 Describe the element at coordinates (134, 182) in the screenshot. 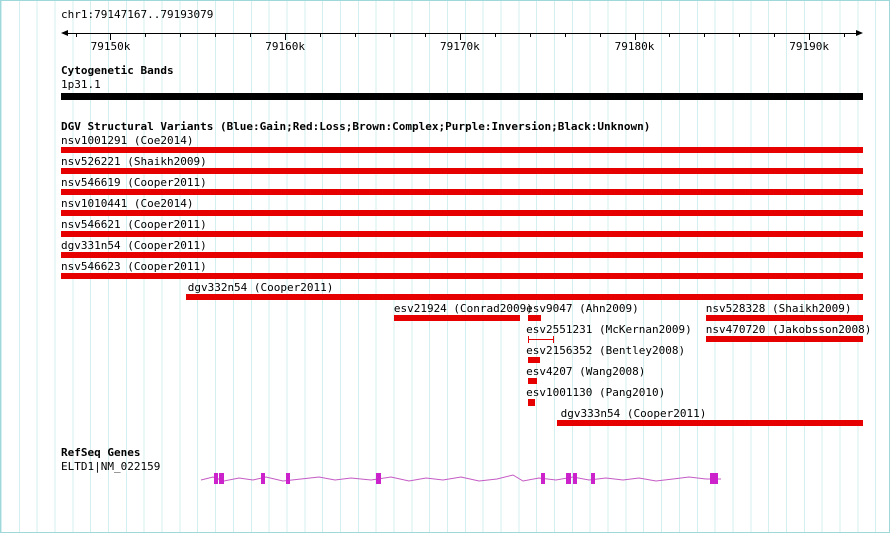

I see `dgv-feature-label: nsv546619 (Cooper2011)` at that location.